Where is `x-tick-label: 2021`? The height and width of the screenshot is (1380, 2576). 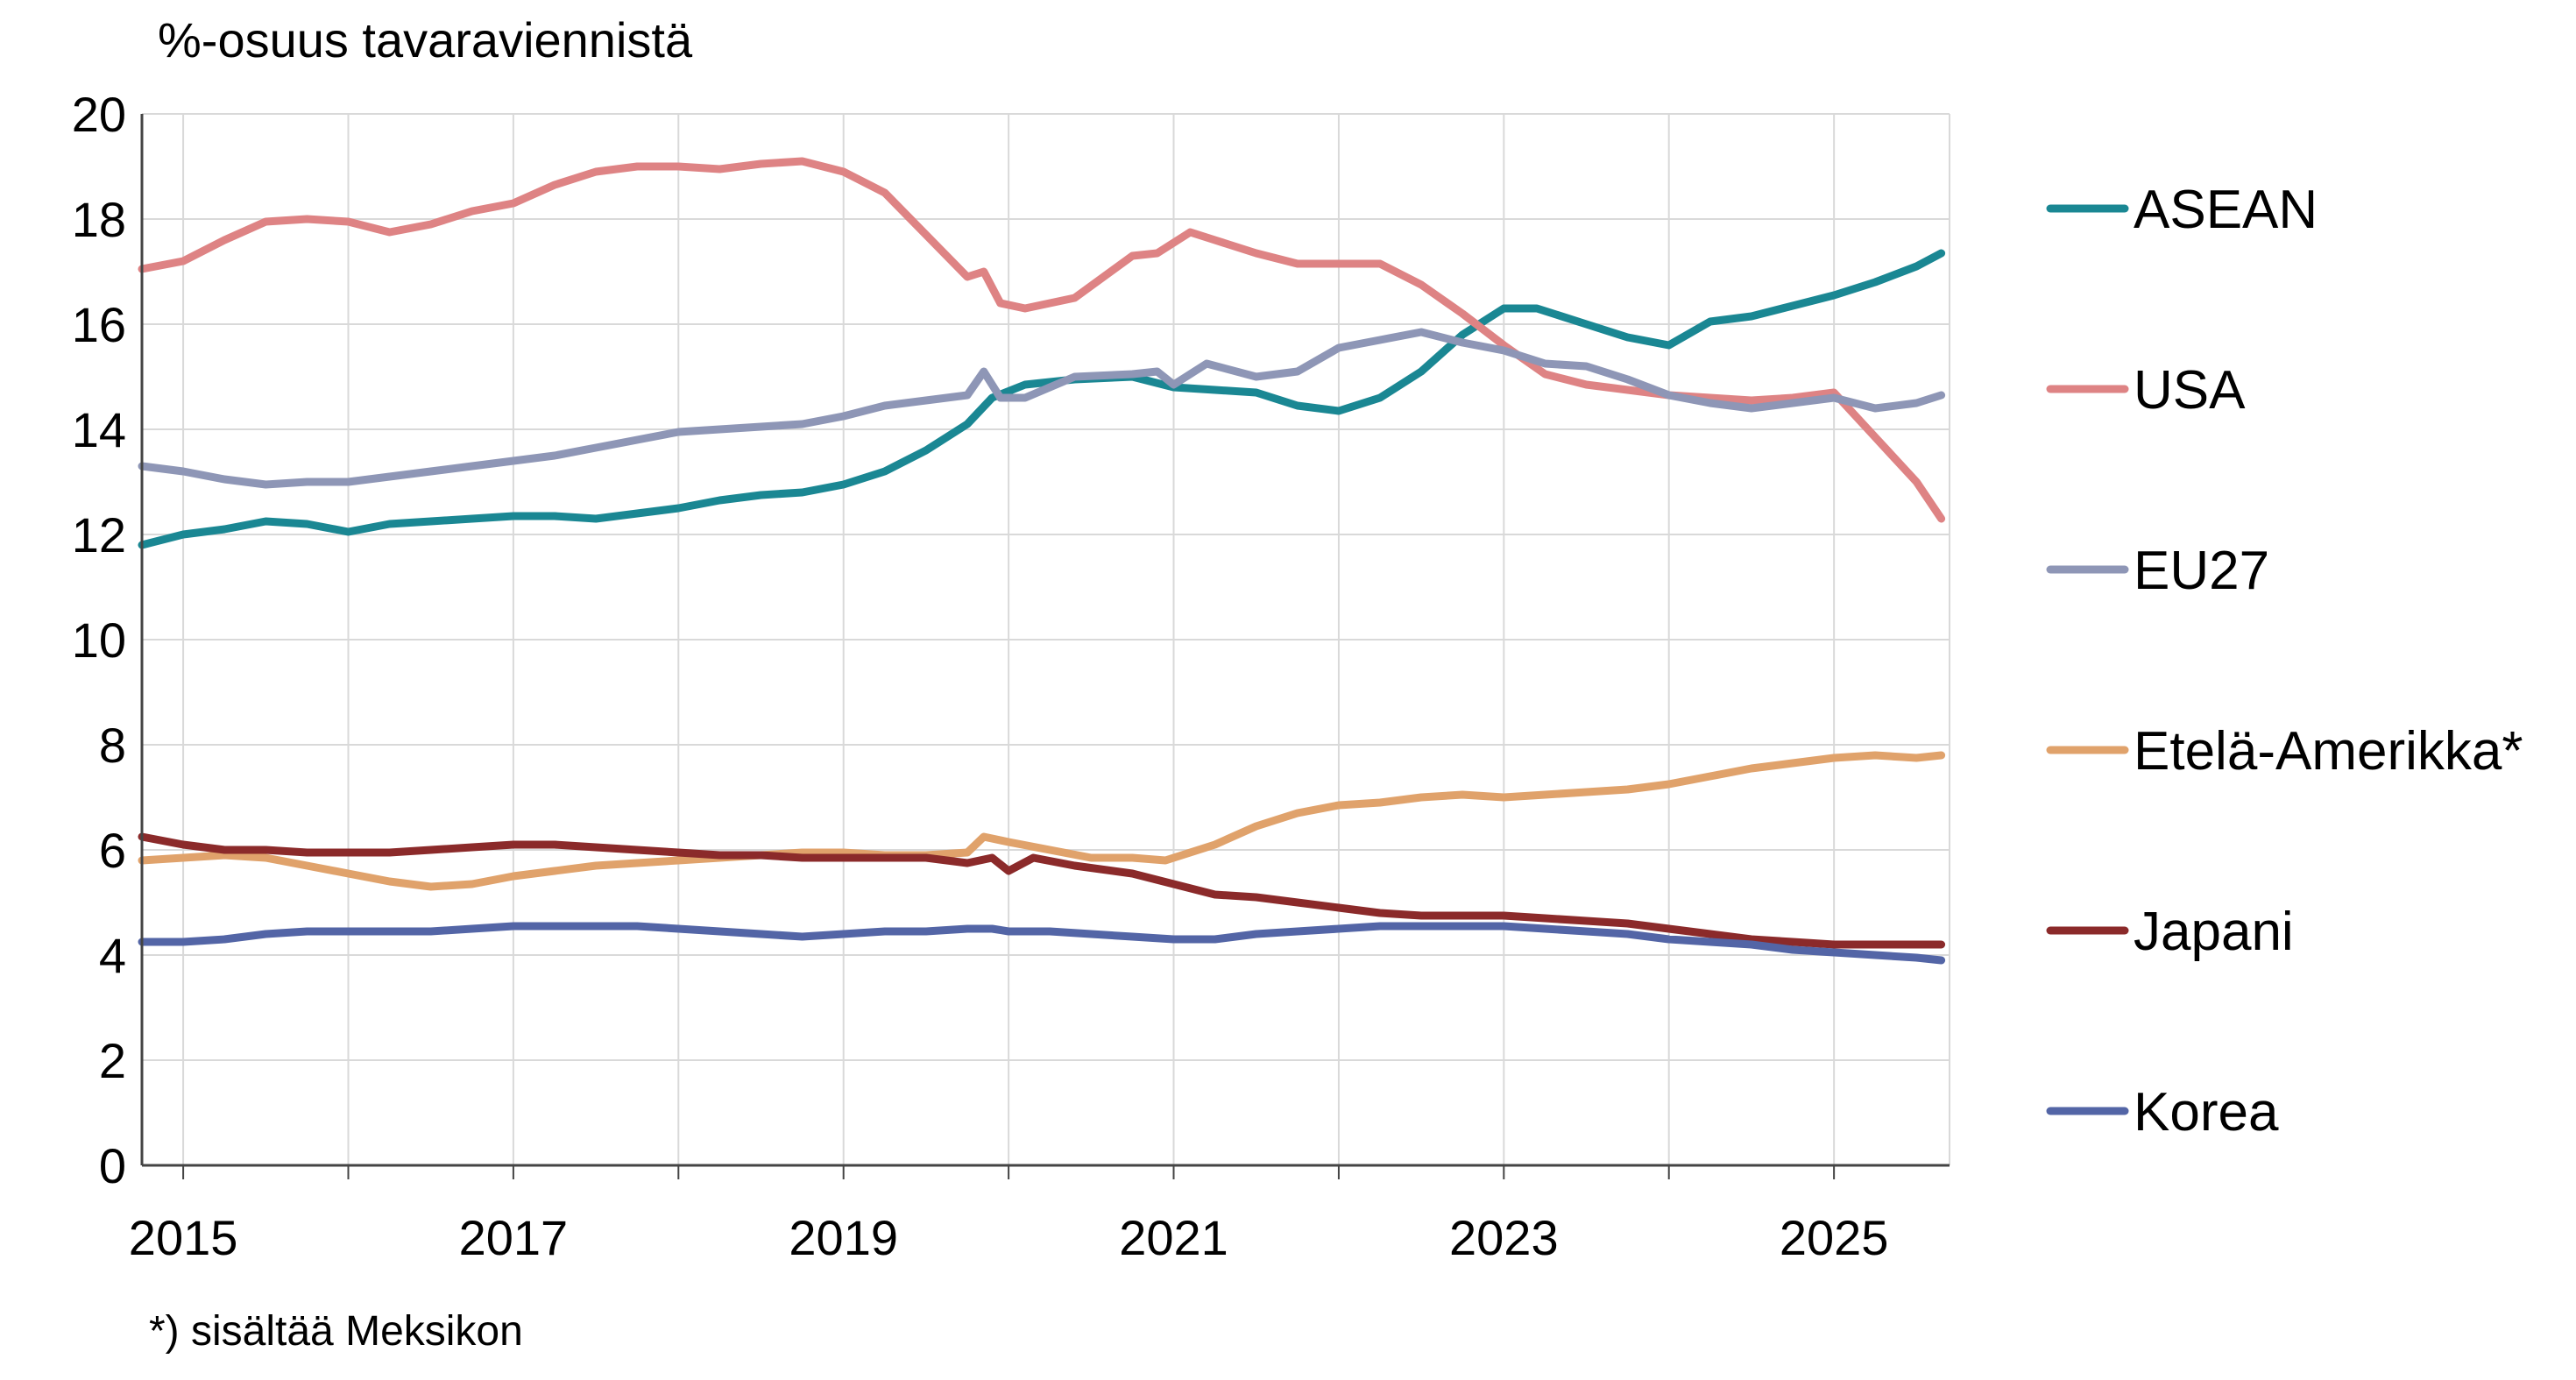
x-tick-label: 2021 is located at coordinates (1173, 1237).